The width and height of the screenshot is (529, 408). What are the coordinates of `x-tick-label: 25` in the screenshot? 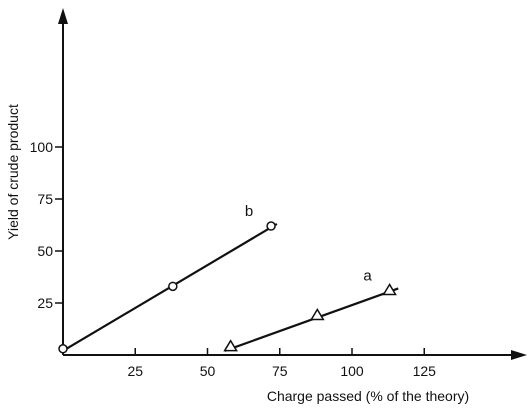 It's located at (135, 371).